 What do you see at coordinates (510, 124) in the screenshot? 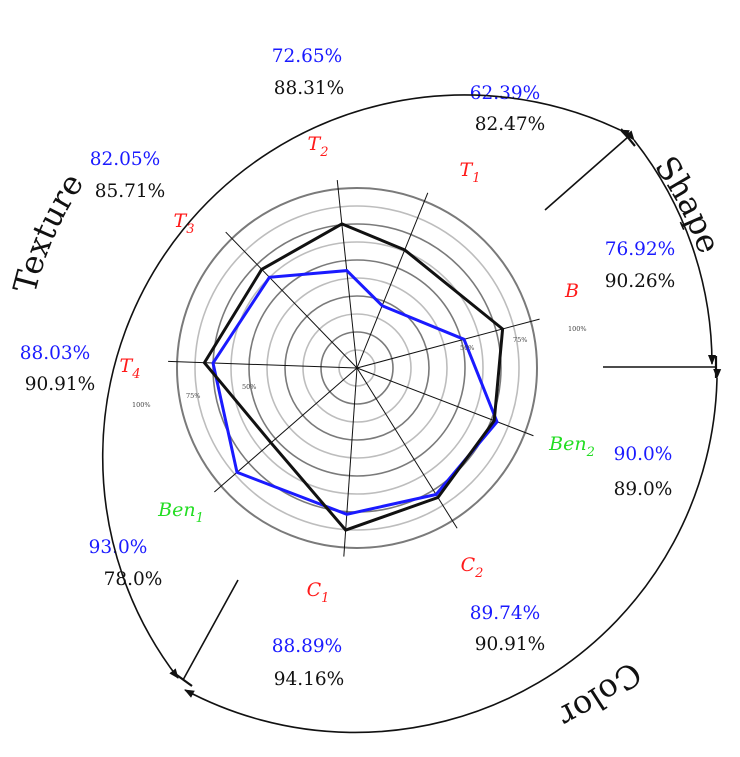
I see `value-black-1: 82.47%` at bounding box center [510, 124].